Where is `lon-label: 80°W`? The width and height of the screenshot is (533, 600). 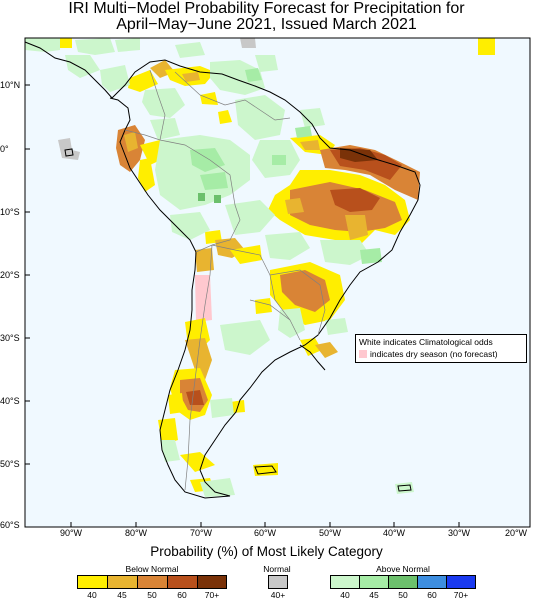
lon-label: 80°W is located at coordinates (136, 533).